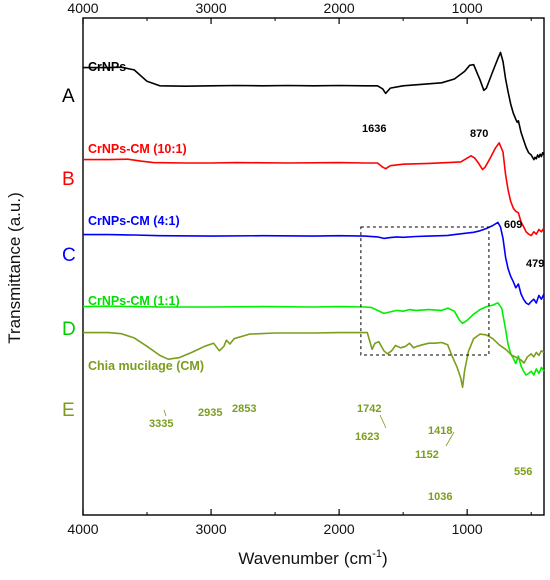  I want to click on x-tick-labels-top: 4000 3000 2000 1000, so click(275, 8).